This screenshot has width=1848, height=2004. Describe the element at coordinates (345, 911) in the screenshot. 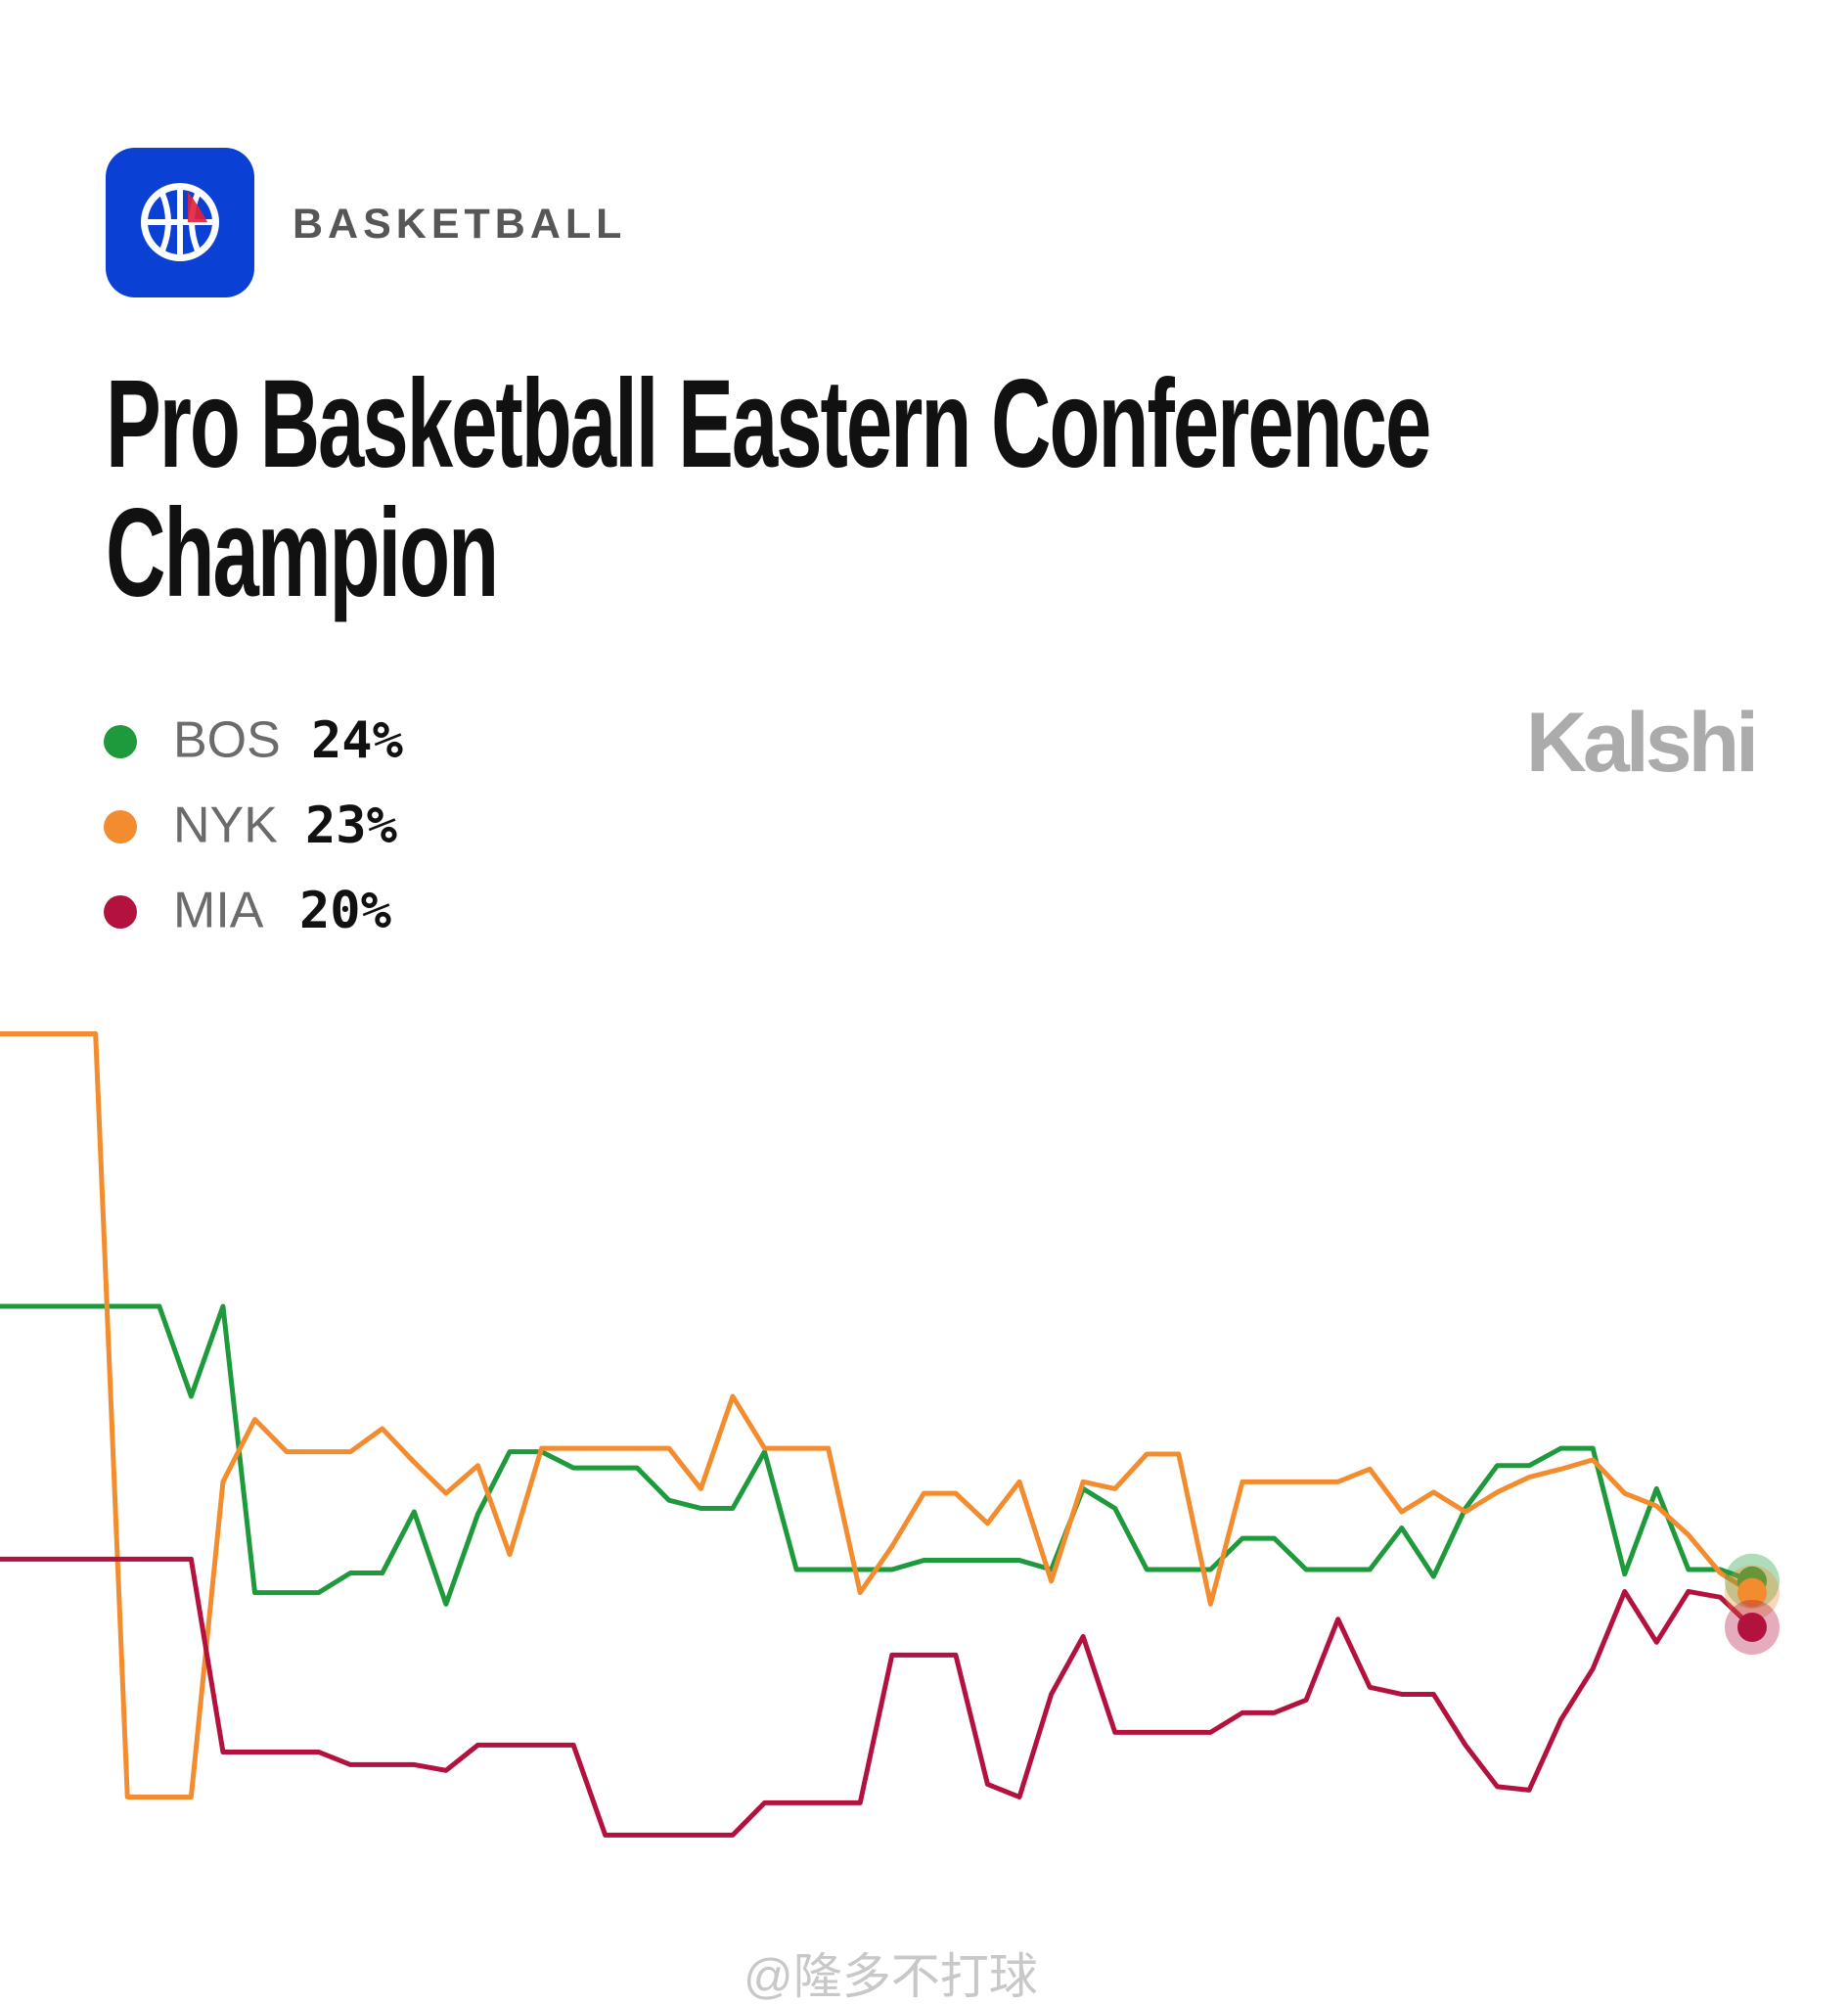

I see `legend-value: 20%` at that location.